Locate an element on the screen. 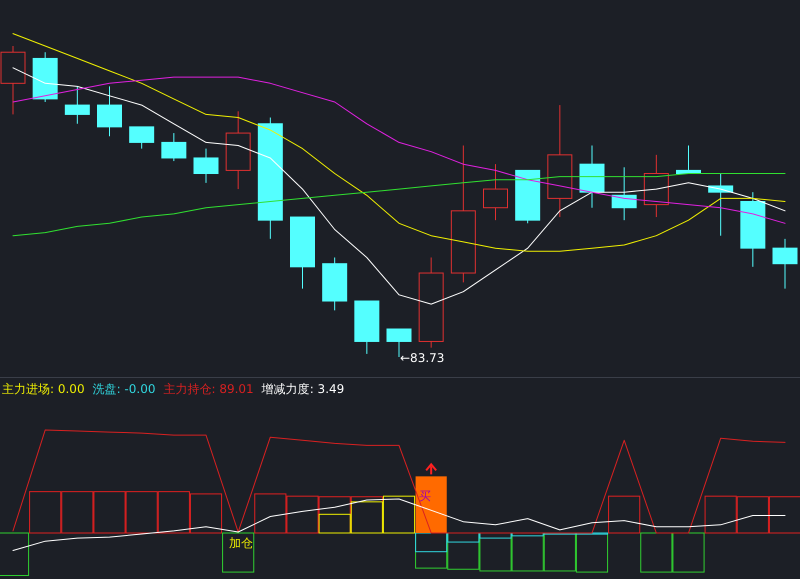  text: 主力持仓: 89.01 is located at coordinates (208, 389).